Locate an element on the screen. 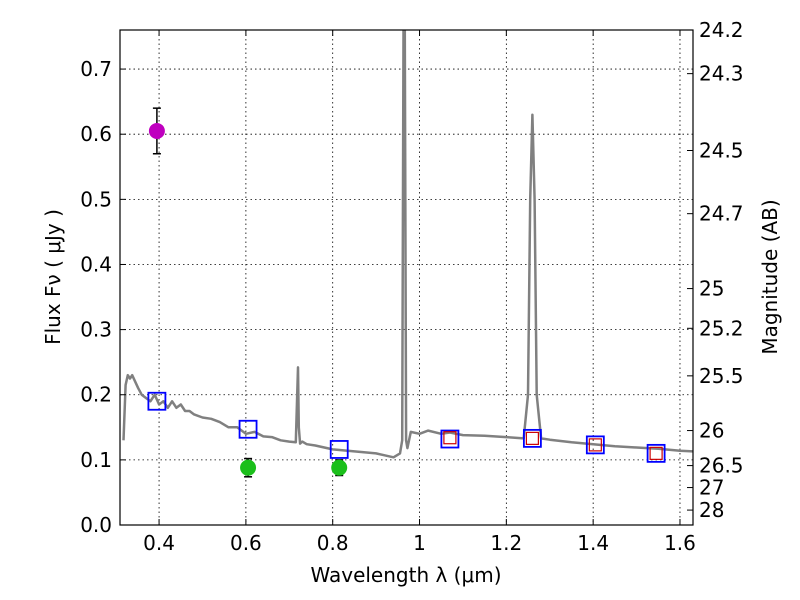 The height and width of the screenshot is (600, 800). y2-tick-label: 24.2 is located at coordinates (721, 30).